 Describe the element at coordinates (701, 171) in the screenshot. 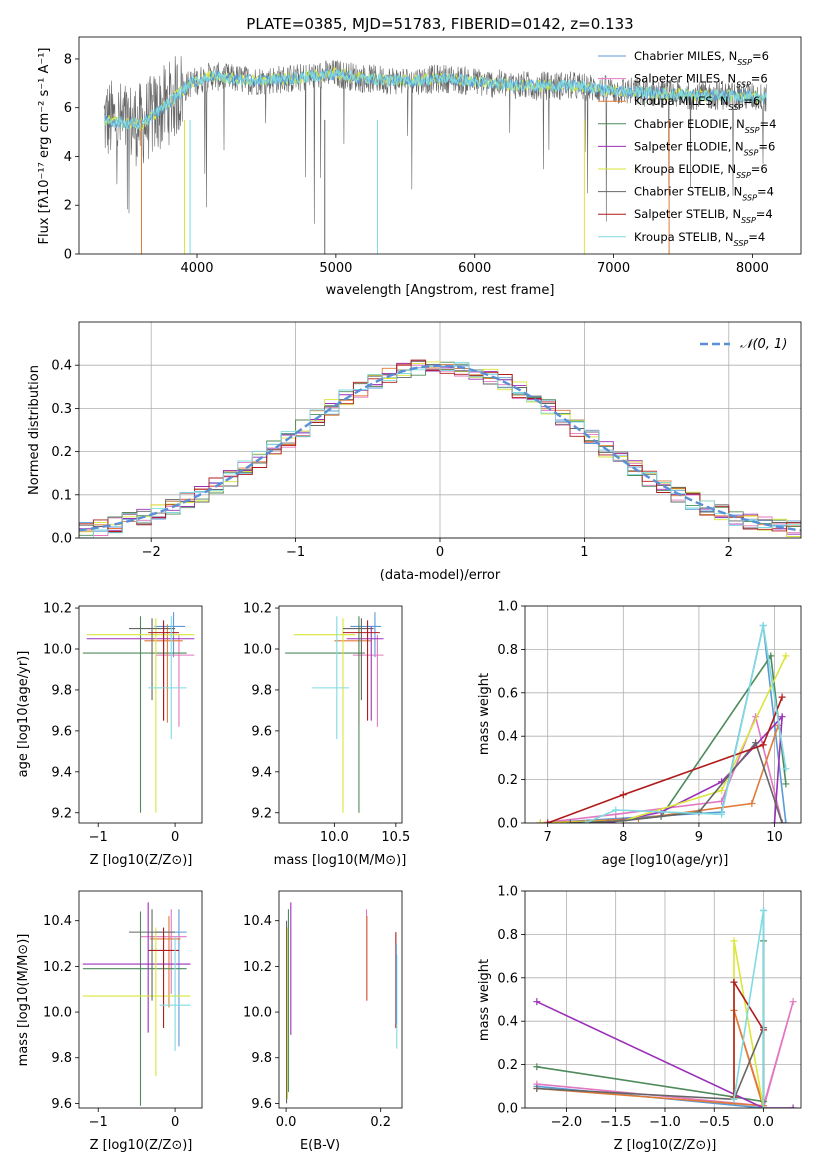

I see `legend-label: Kroupa ELODIE, NSSP=6` at that location.